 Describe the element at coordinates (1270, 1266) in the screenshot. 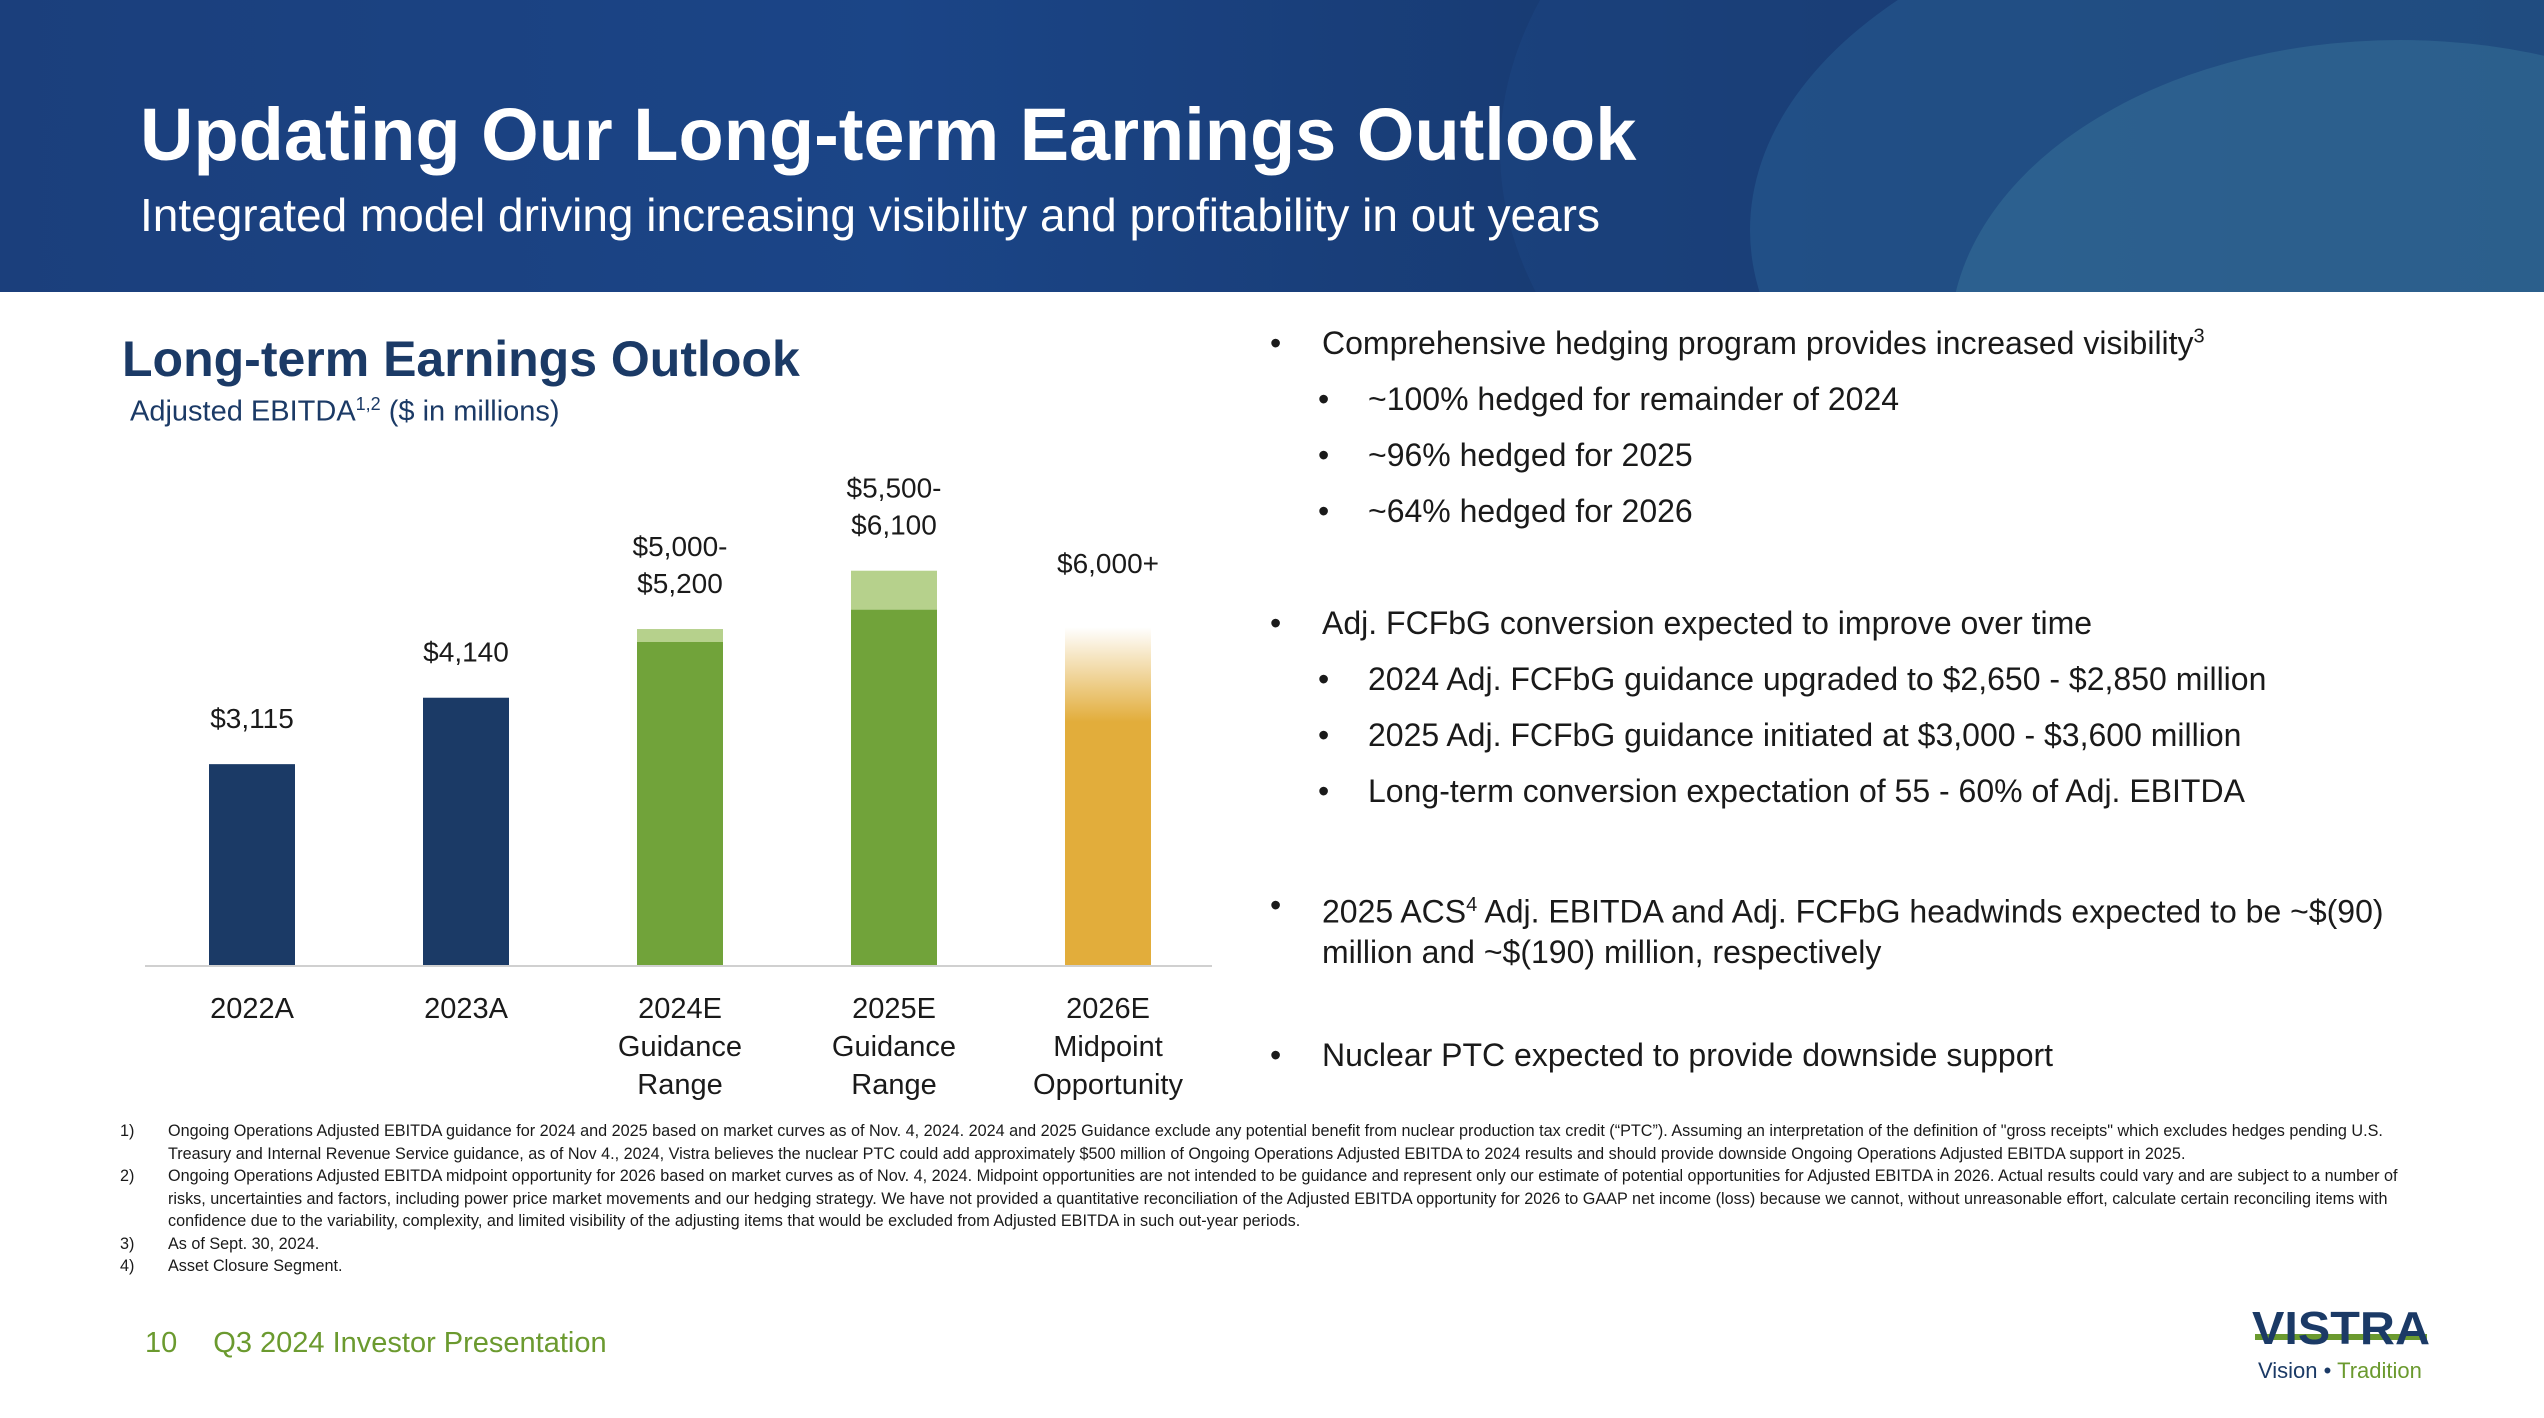

I see `footnote: 4) Asset Closure Segment.` at that location.